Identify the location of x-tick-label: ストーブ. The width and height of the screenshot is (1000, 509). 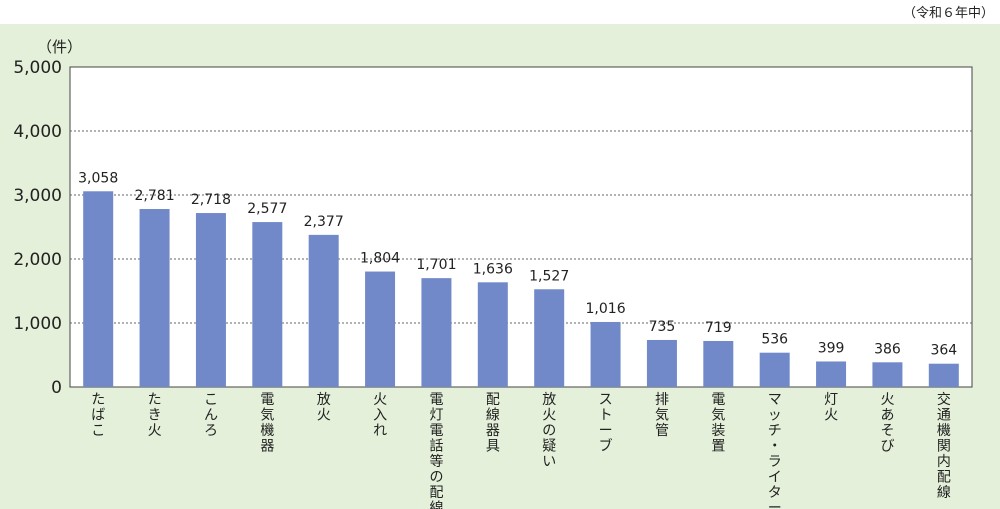
(606, 423).